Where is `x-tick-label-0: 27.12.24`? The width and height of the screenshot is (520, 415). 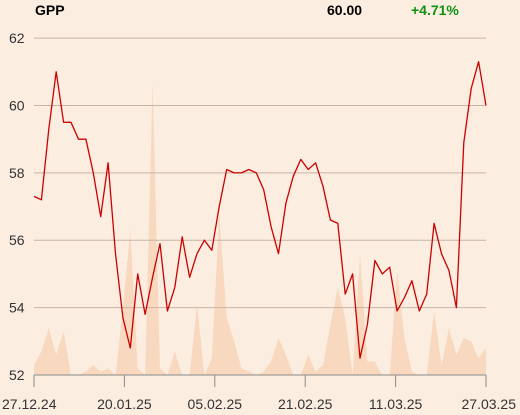
x-tick-label-0: 27.12.24 is located at coordinates (29, 404).